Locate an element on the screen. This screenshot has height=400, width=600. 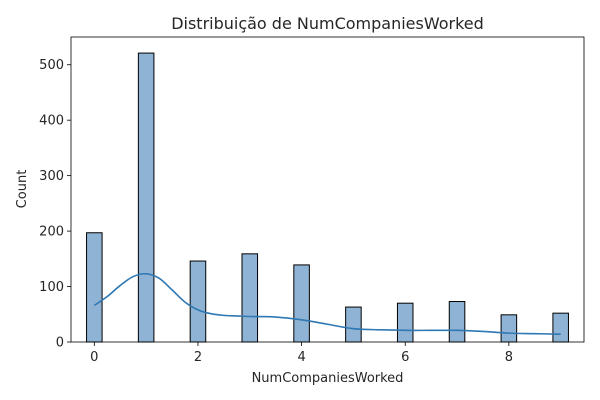
y-tick-label-0: 0 is located at coordinates (60, 343).